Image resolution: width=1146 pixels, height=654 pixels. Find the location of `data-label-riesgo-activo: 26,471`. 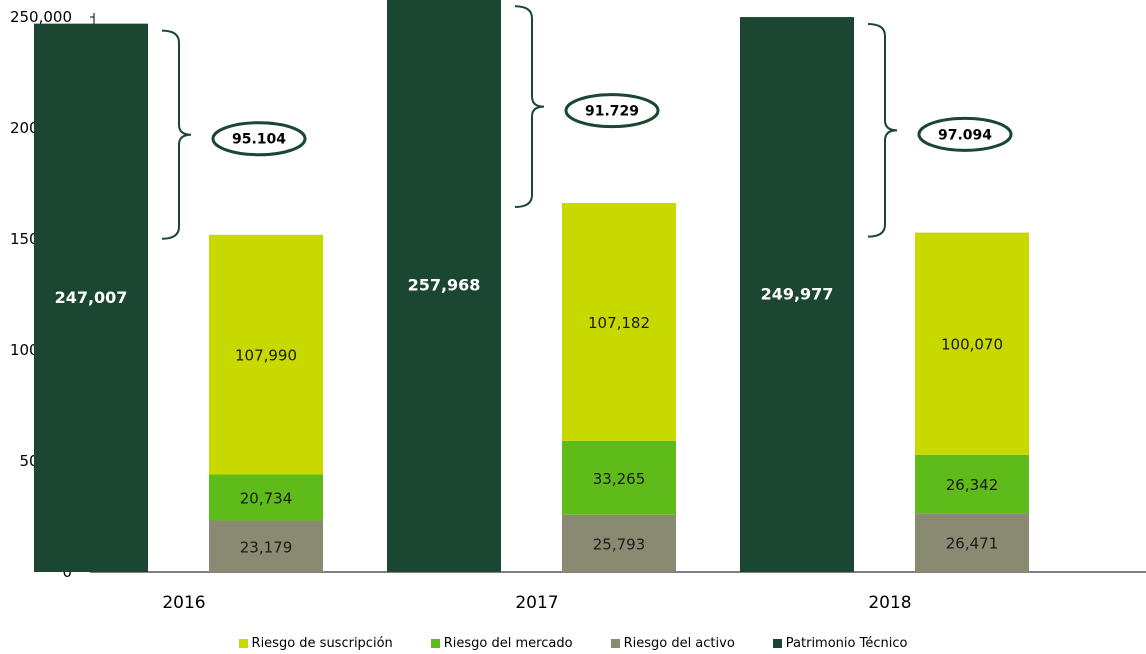

data-label-riesgo-activo: 26,471 is located at coordinates (972, 544).